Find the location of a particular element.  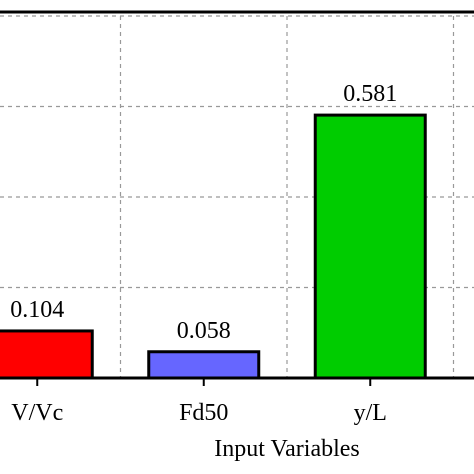

x-axis-label: Input Variables is located at coordinates (287, 449).